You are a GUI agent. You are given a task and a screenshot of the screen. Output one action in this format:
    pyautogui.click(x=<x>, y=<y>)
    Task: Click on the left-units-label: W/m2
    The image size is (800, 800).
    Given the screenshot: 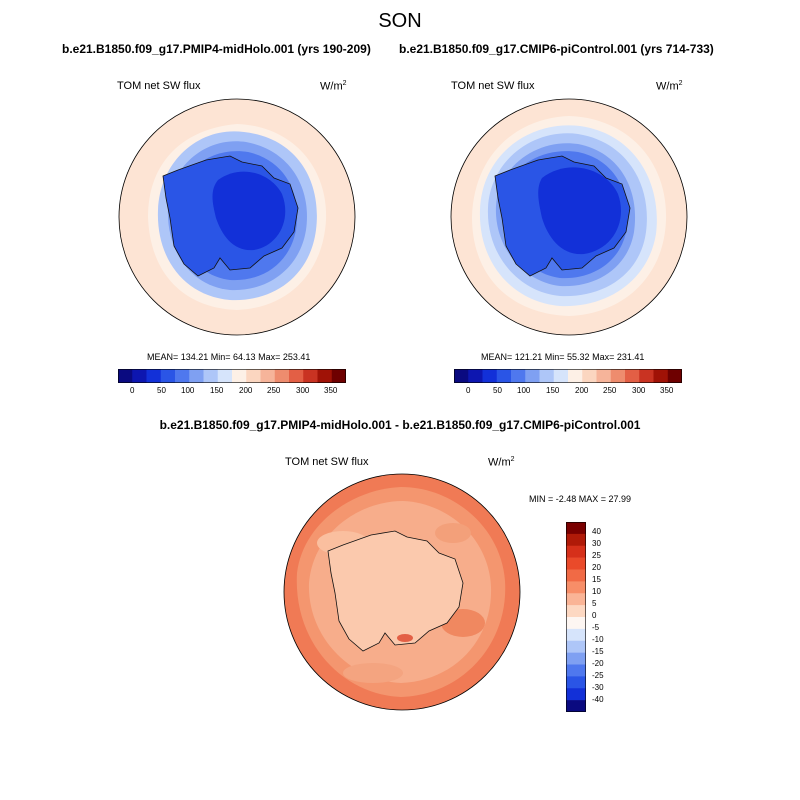 What is the action you would take?
    pyautogui.click(x=333, y=86)
    